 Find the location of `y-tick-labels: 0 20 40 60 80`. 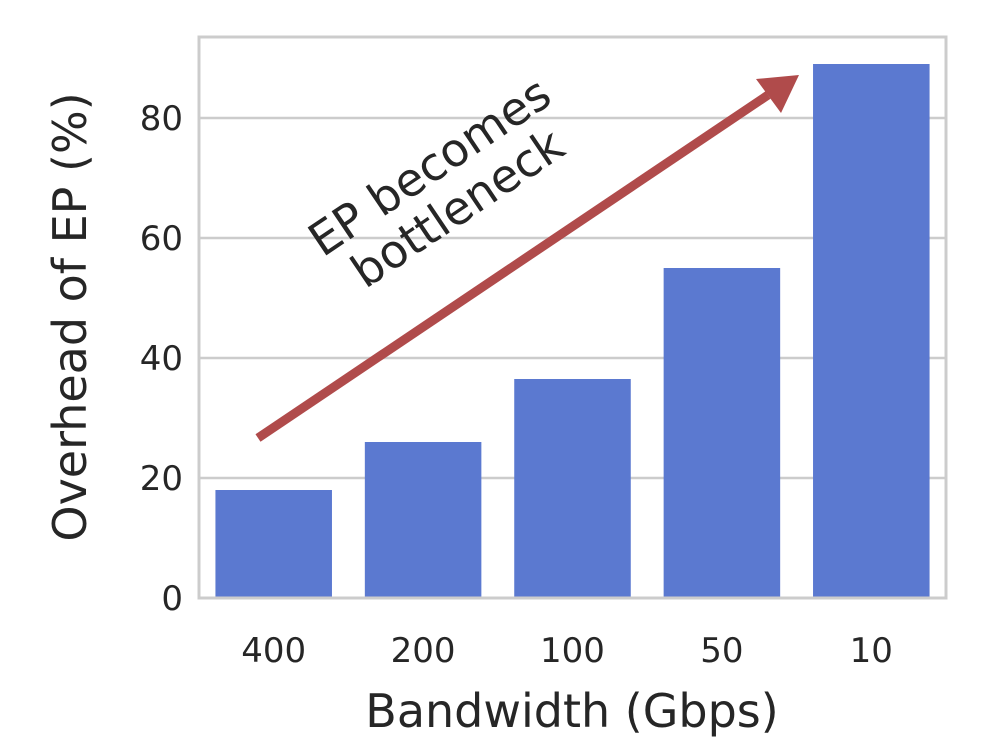

y-tick-labels: 0 20 40 60 80 is located at coordinates (161, 359).